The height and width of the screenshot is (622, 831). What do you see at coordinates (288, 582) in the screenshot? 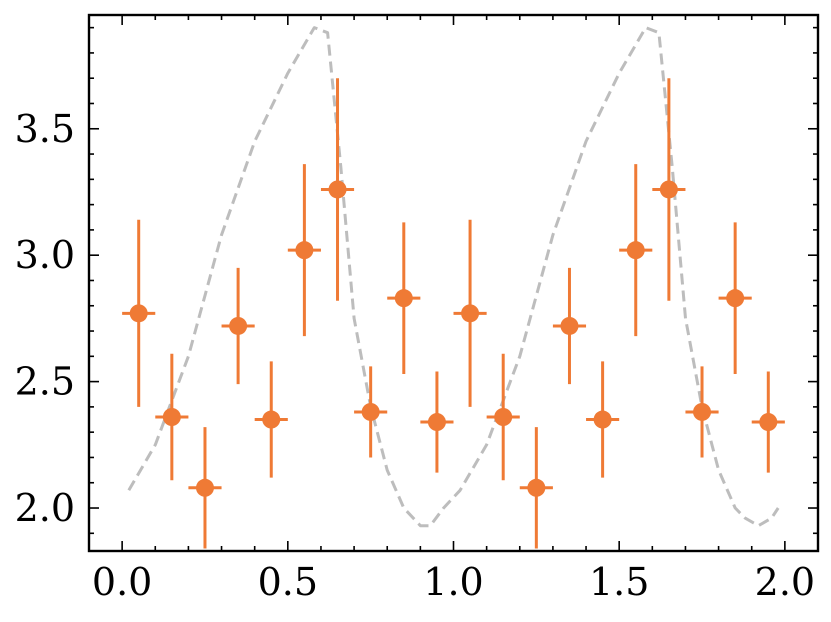
I see `x-tick-label: 0.5` at bounding box center [288, 582].